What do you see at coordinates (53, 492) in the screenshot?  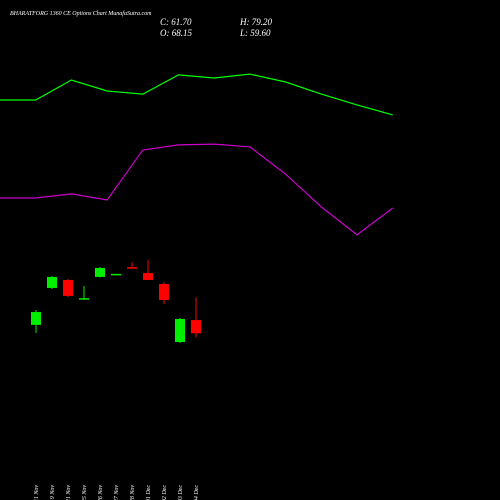 I see `x-tick-label: 19 Nov` at bounding box center [53, 492].